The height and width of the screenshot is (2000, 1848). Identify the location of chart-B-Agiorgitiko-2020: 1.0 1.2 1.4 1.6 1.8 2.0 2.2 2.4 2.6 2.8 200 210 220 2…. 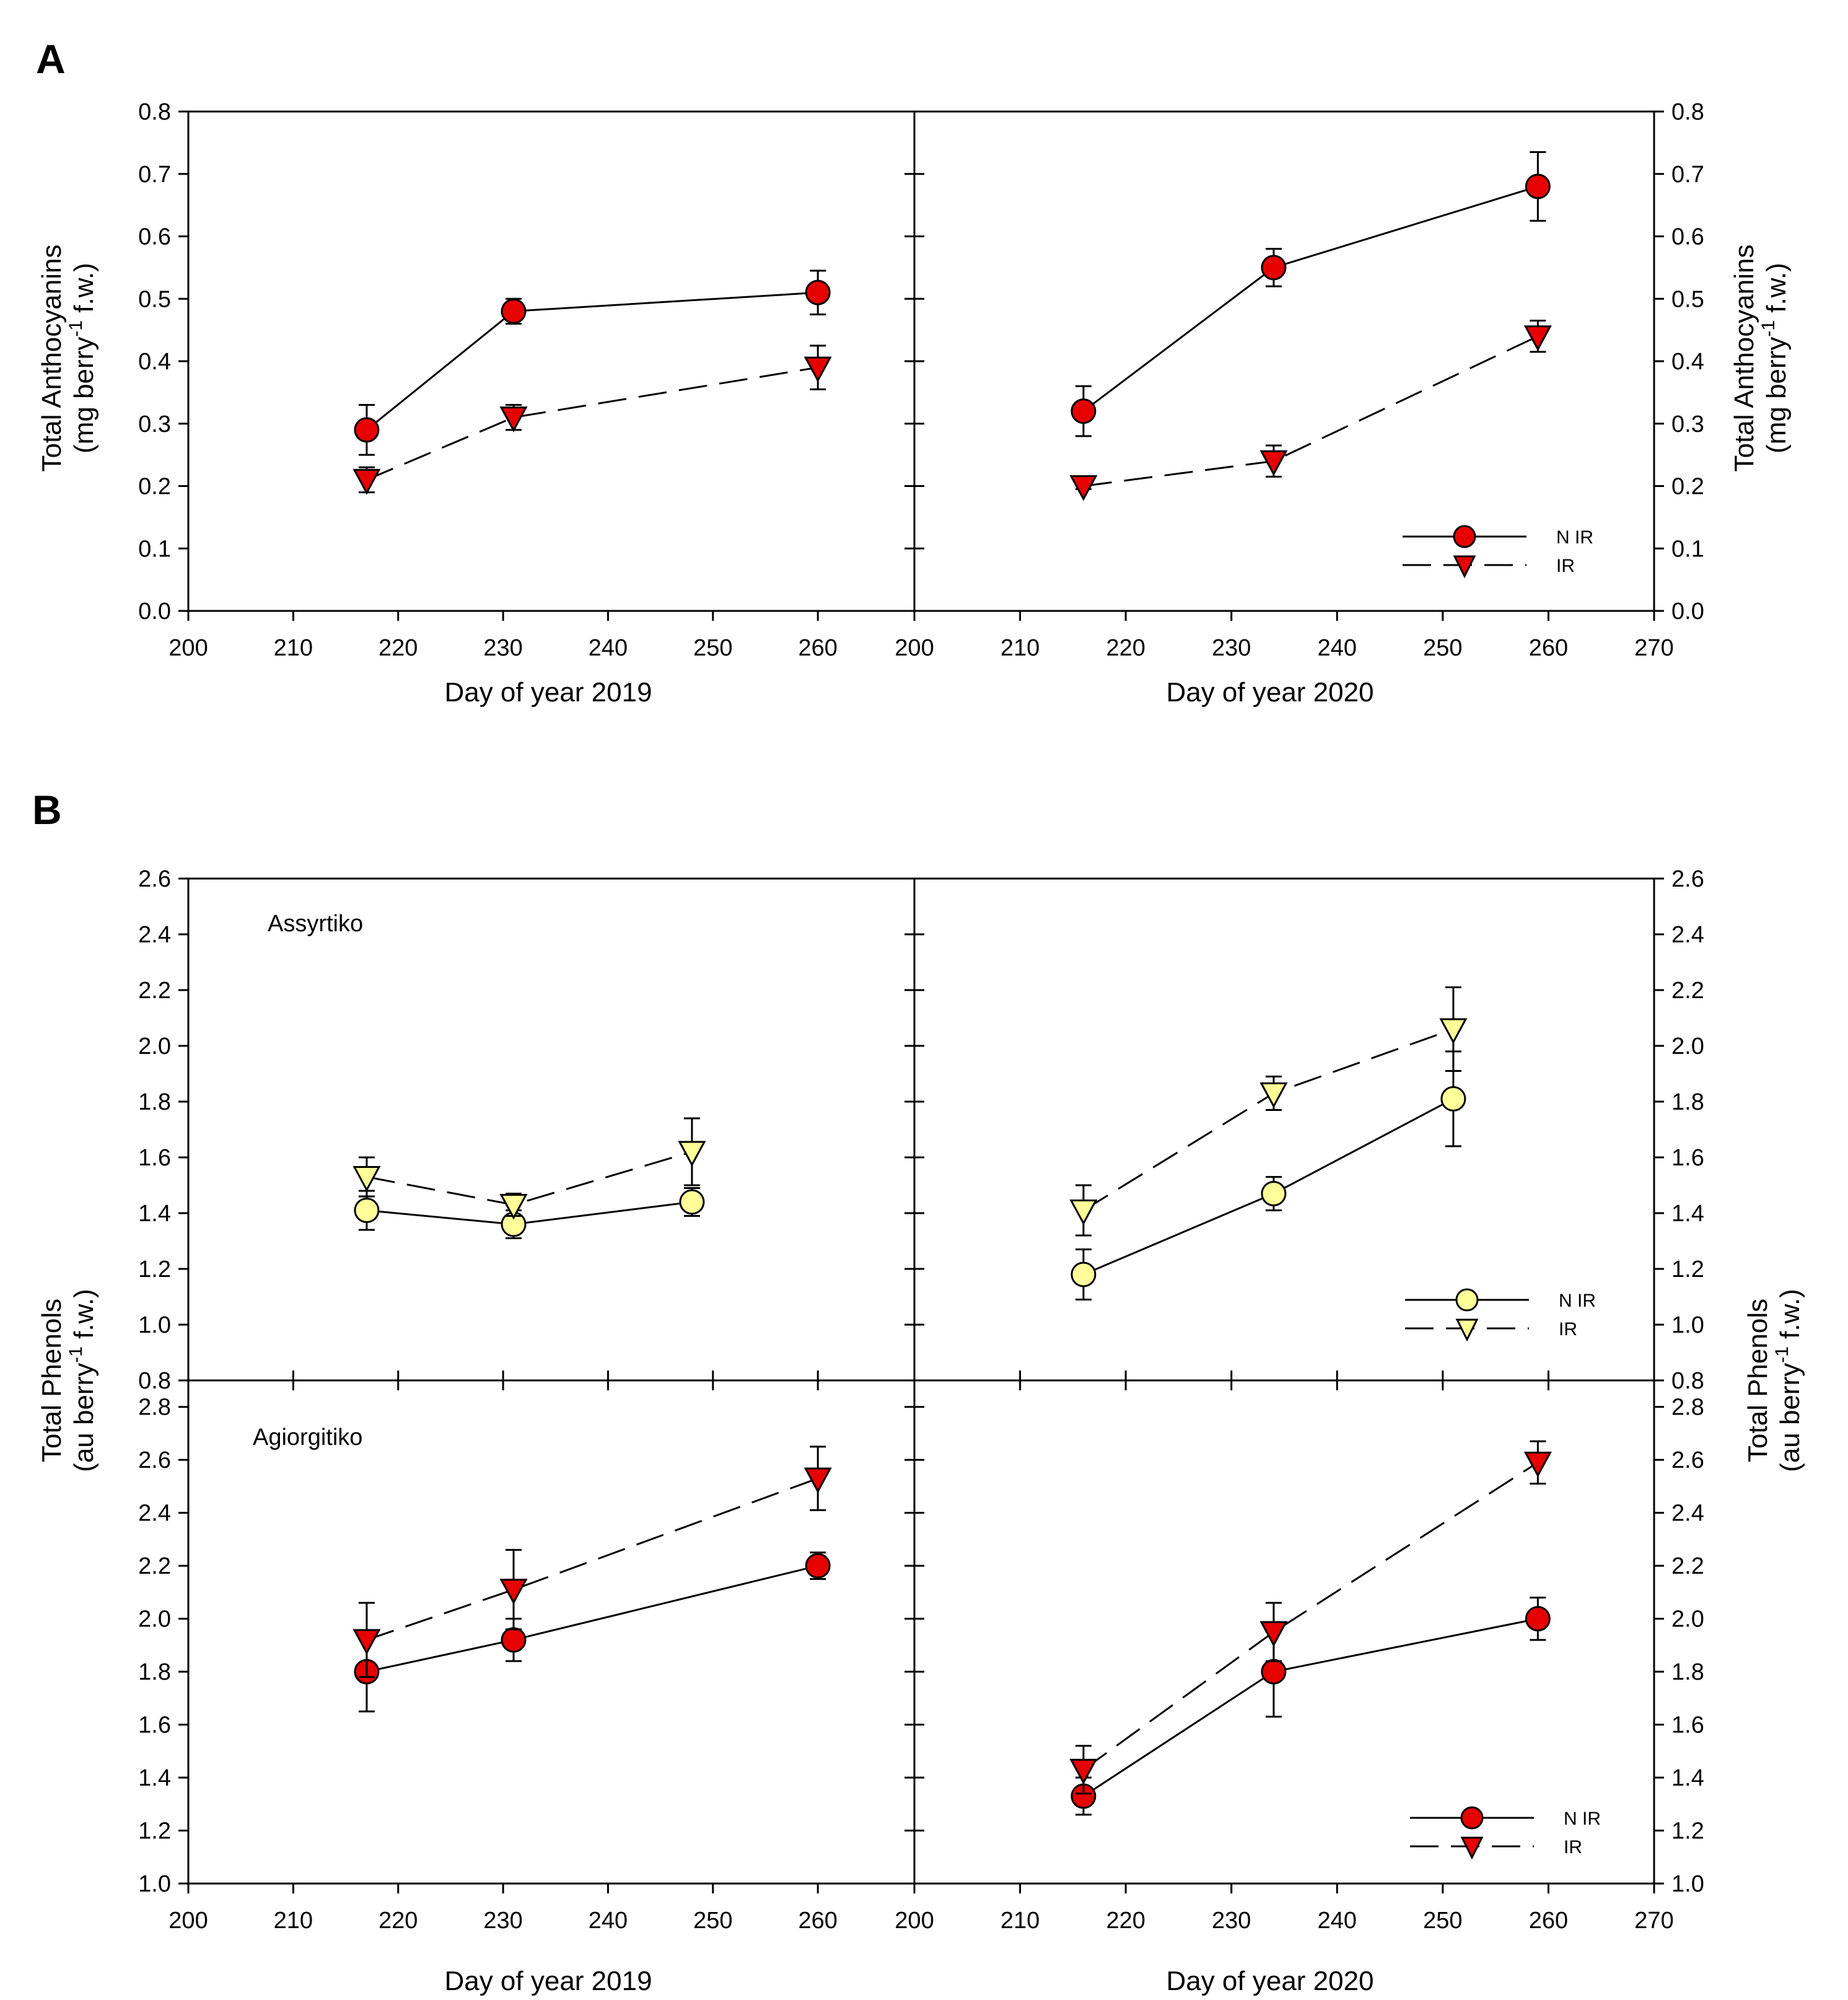
(1299, 1656).